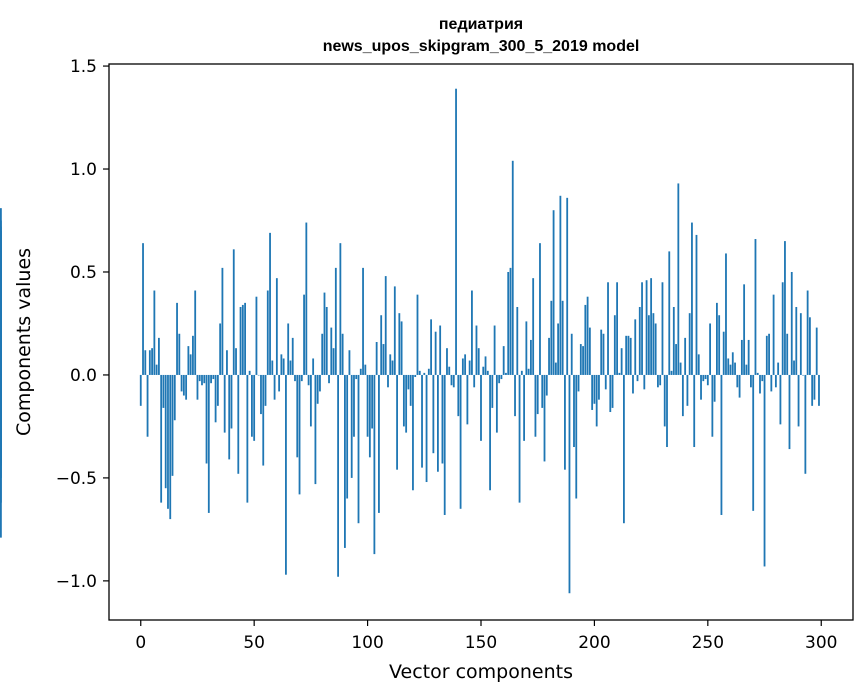 Image resolution: width=867 pixels, height=696 pixels. What do you see at coordinates (708, 643) in the screenshot?
I see `x-tick-label: 250` at bounding box center [708, 643].